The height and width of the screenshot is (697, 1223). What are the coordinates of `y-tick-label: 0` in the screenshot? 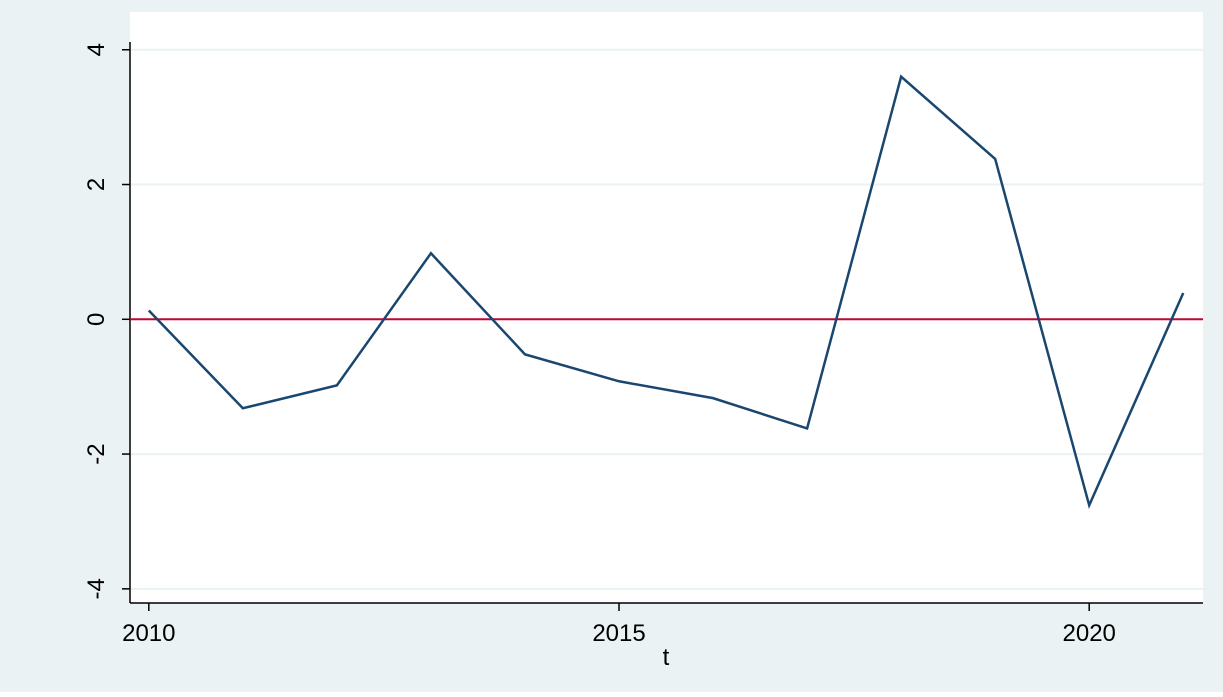 It's located at (96, 319).